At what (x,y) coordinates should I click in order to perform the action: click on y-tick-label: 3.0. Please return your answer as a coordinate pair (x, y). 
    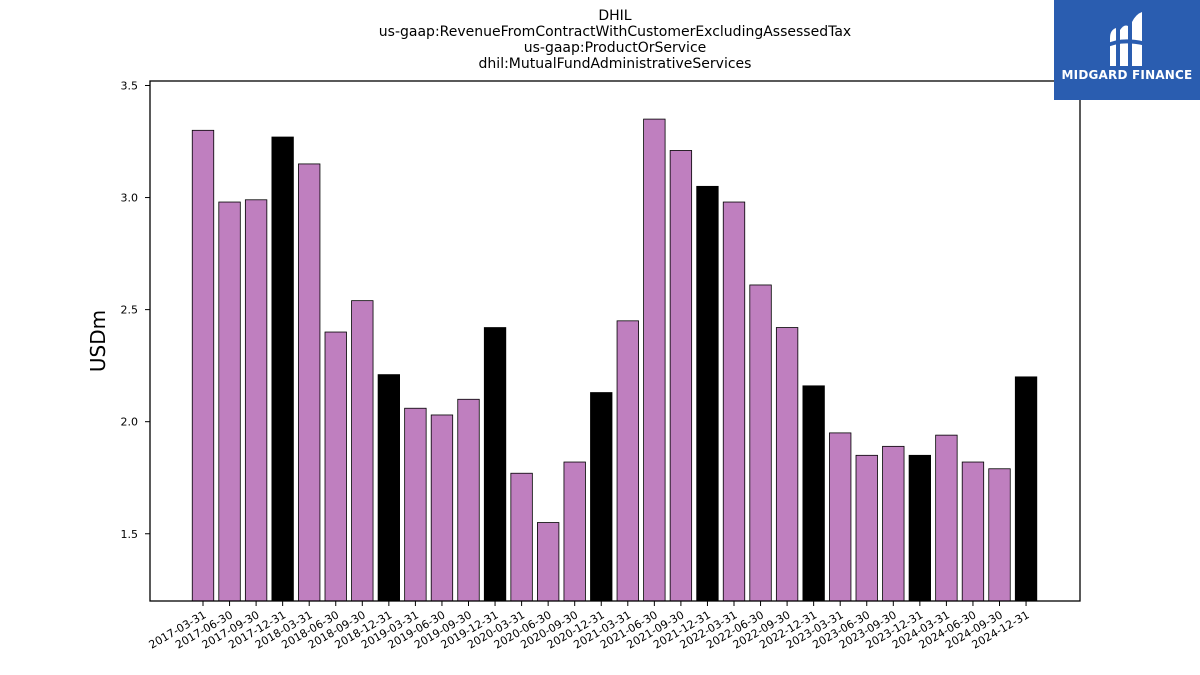
    Looking at the image, I should click on (130, 198).